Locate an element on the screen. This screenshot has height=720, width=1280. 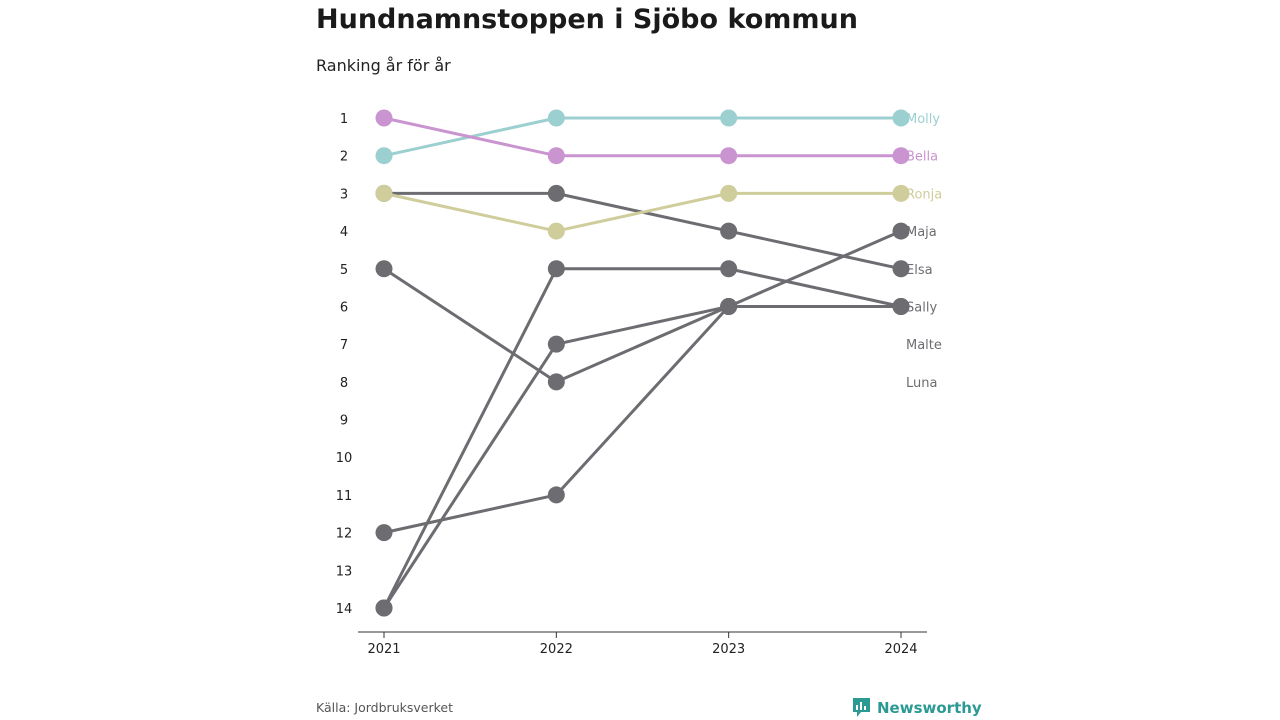
end-label-maja: Maja is located at coordinates (921, 232).